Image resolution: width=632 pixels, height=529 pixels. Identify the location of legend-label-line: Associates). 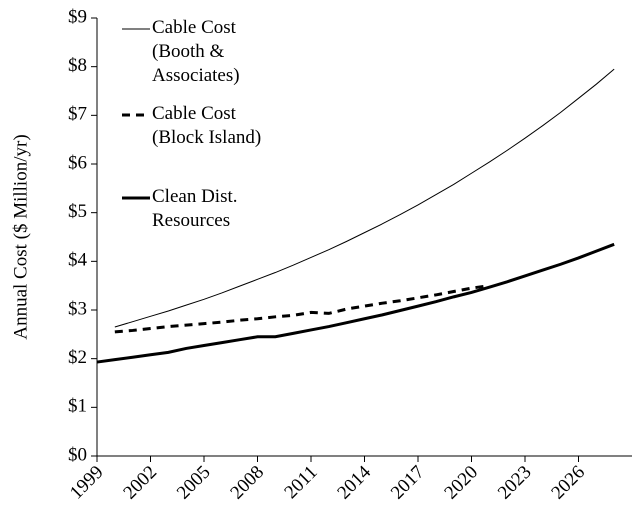
(196, 75).